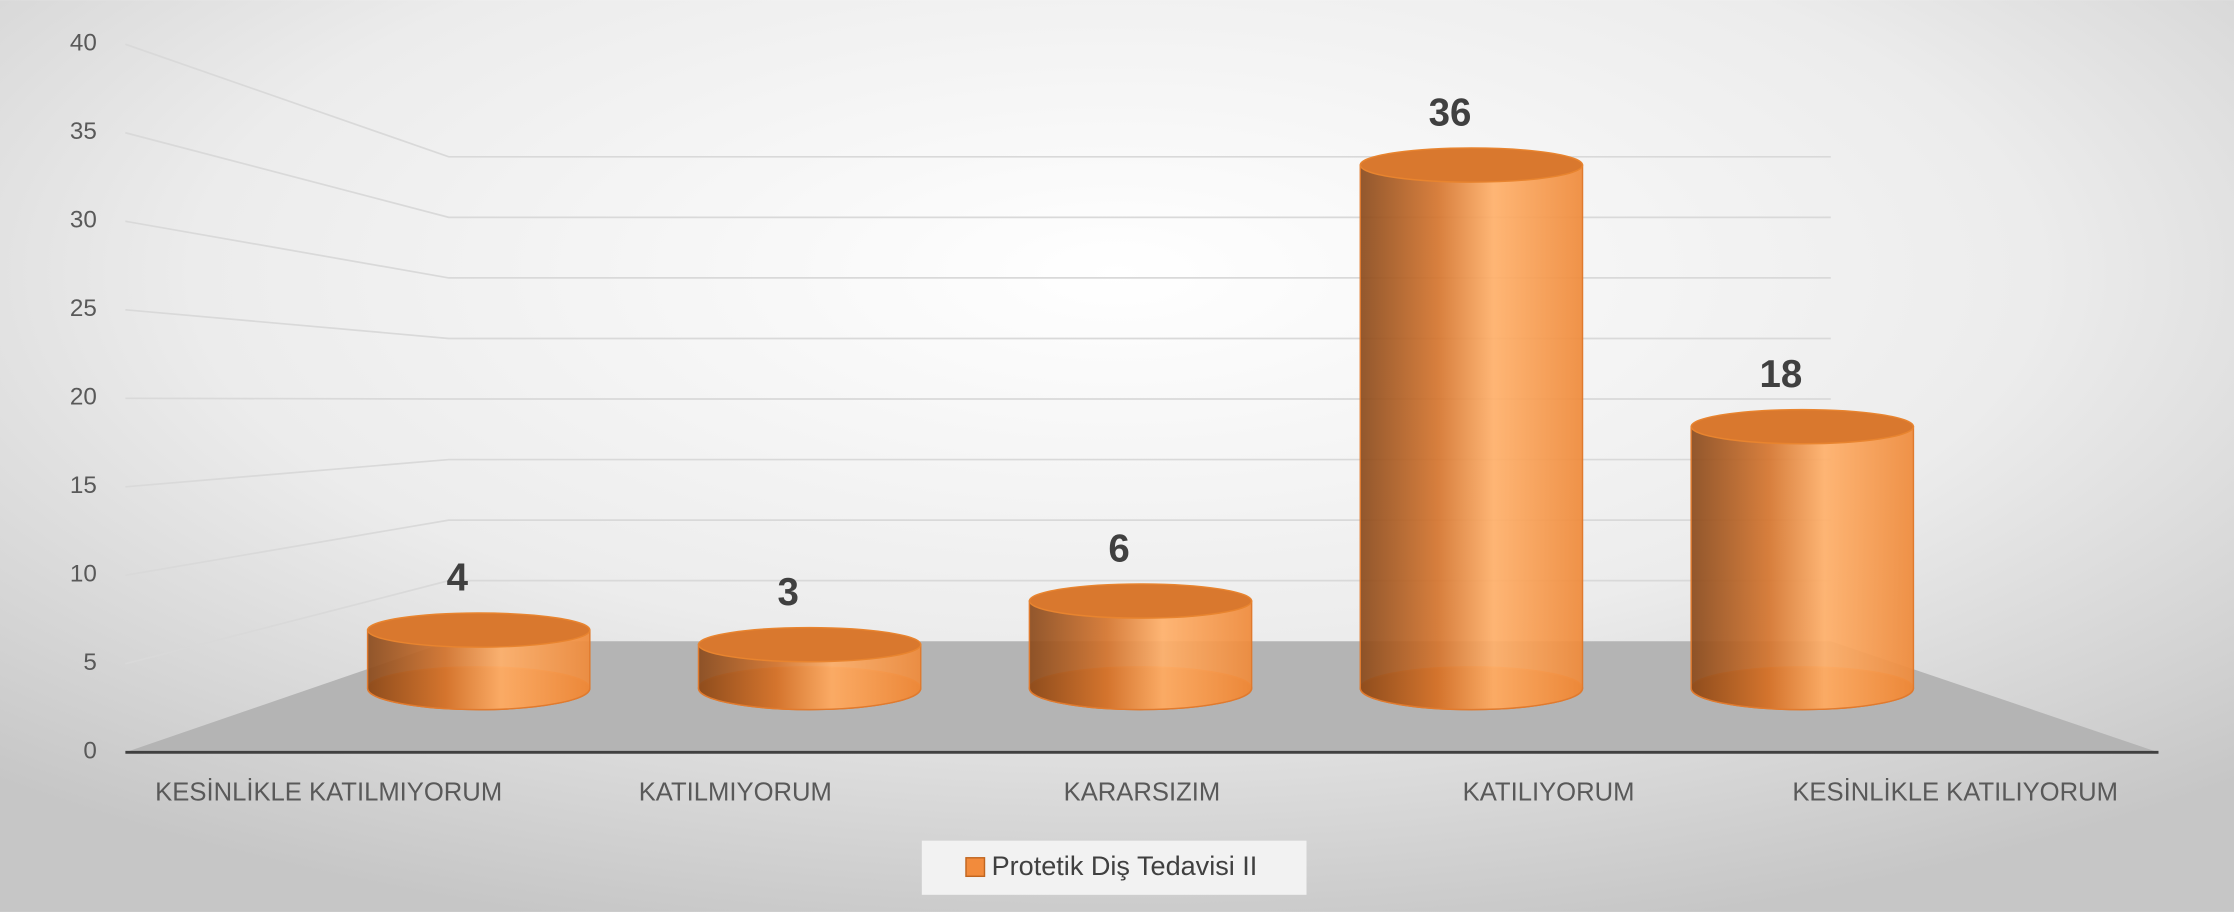  I want to click on x-tick-label: KATILIYORUM, so click(1549, 792).